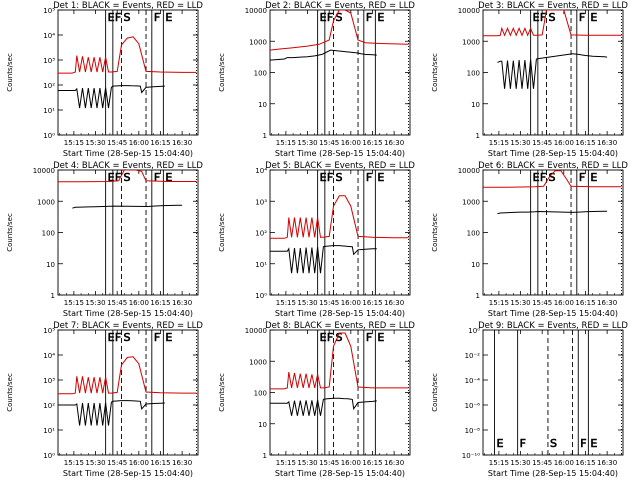  I want to click on y-tick-label: 100, so click(260, 74).